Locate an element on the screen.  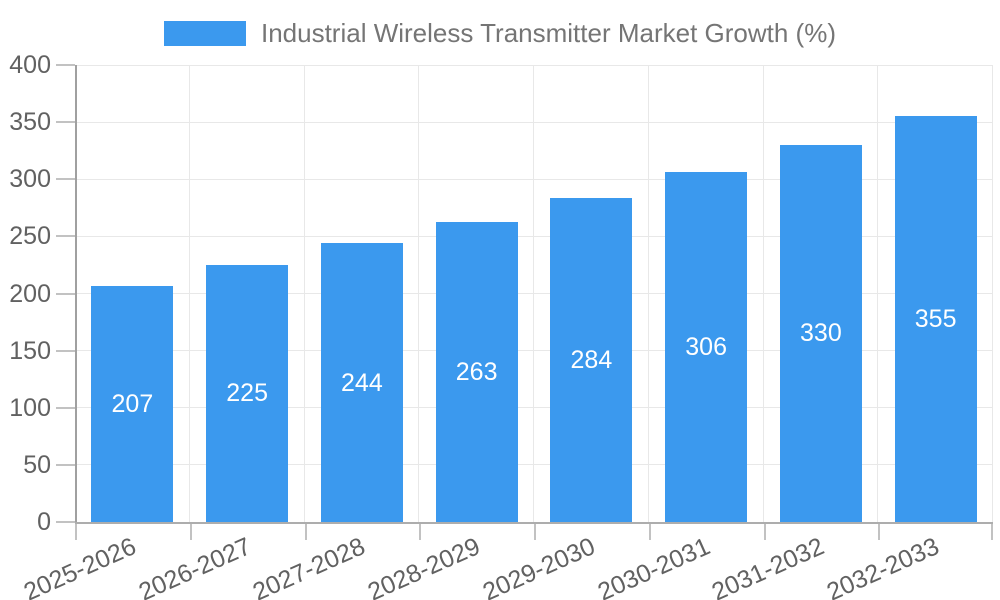
bar-value-label: 244 is located at coordinates (362, 382).